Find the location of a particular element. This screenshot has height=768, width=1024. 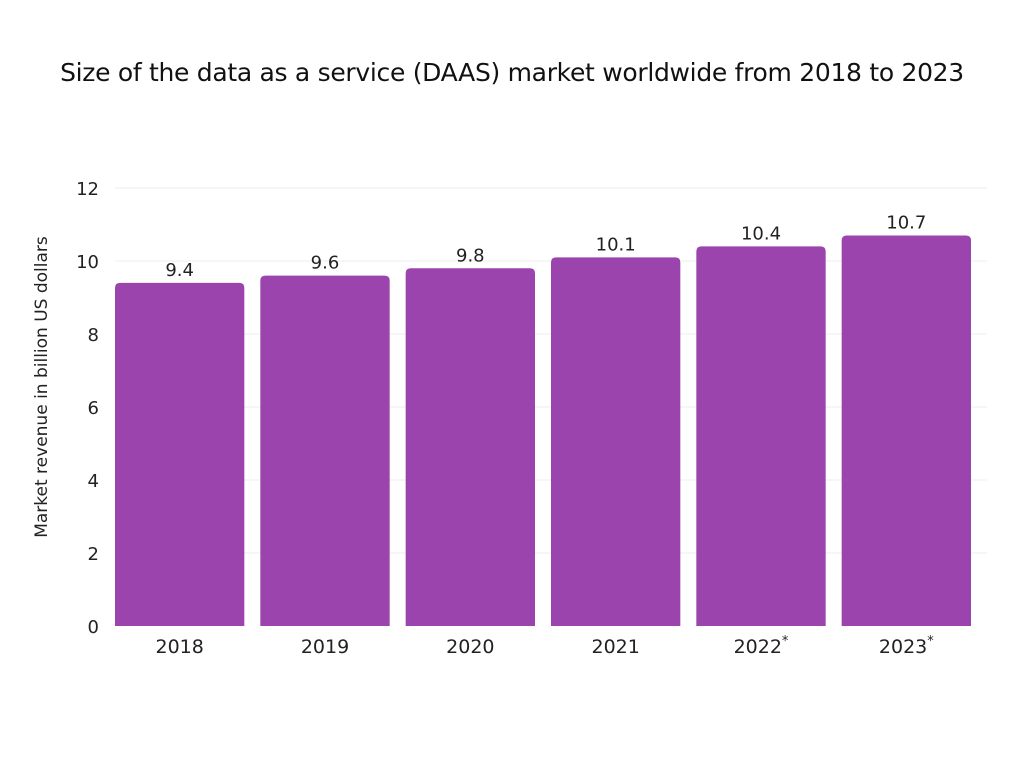

value-label-2018: 9.4 is located at coordinates (179, 270).